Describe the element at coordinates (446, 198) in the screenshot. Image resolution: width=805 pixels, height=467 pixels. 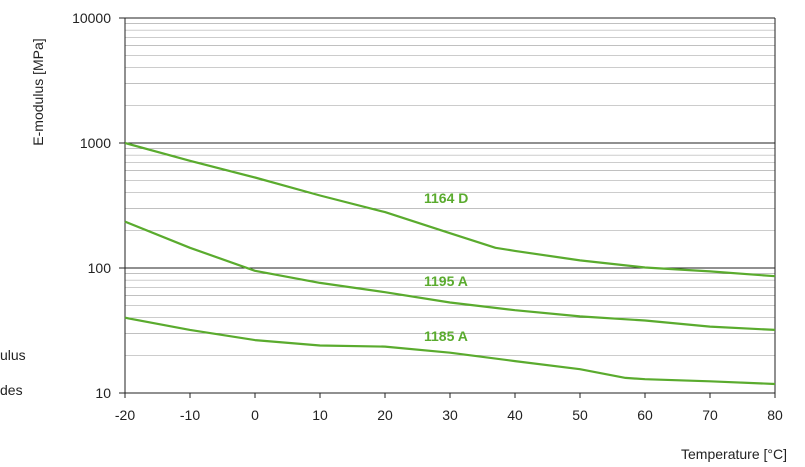
I see `series-label: 1164 D` at that location.